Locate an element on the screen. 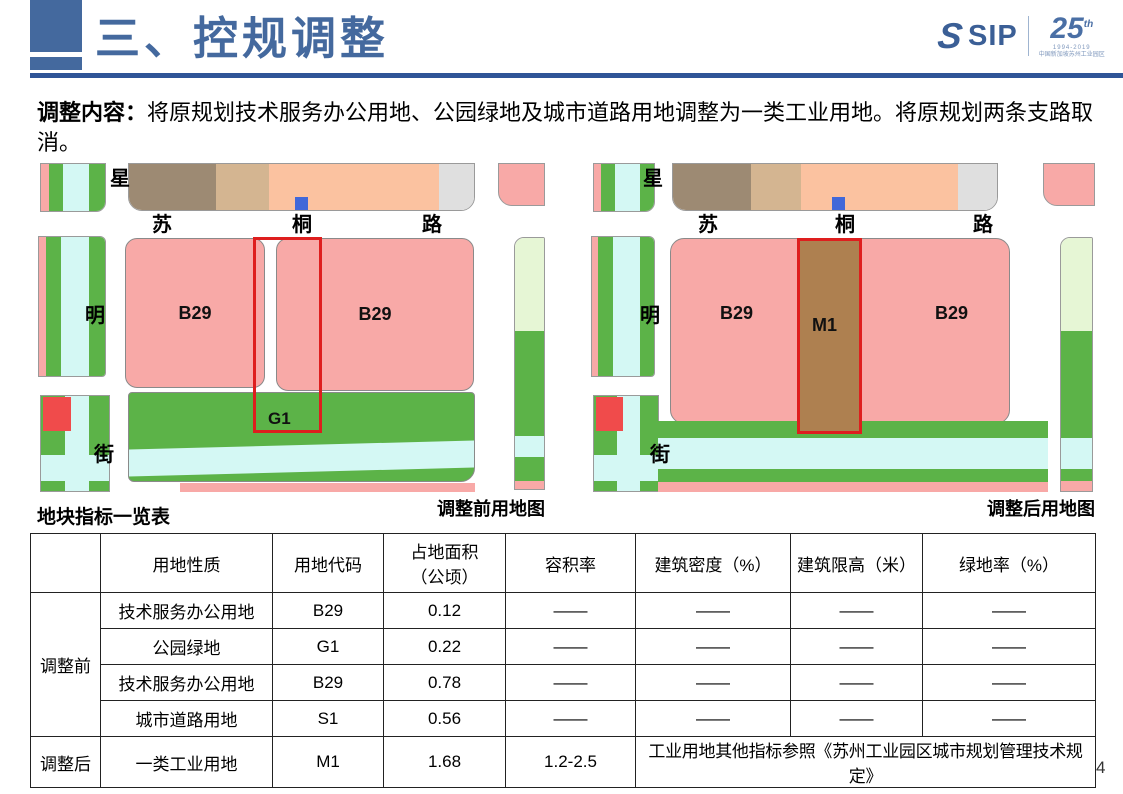 The width and height of the screenshot is (1123, 794). page-number: 4 is located at coordinates (1101, 767).